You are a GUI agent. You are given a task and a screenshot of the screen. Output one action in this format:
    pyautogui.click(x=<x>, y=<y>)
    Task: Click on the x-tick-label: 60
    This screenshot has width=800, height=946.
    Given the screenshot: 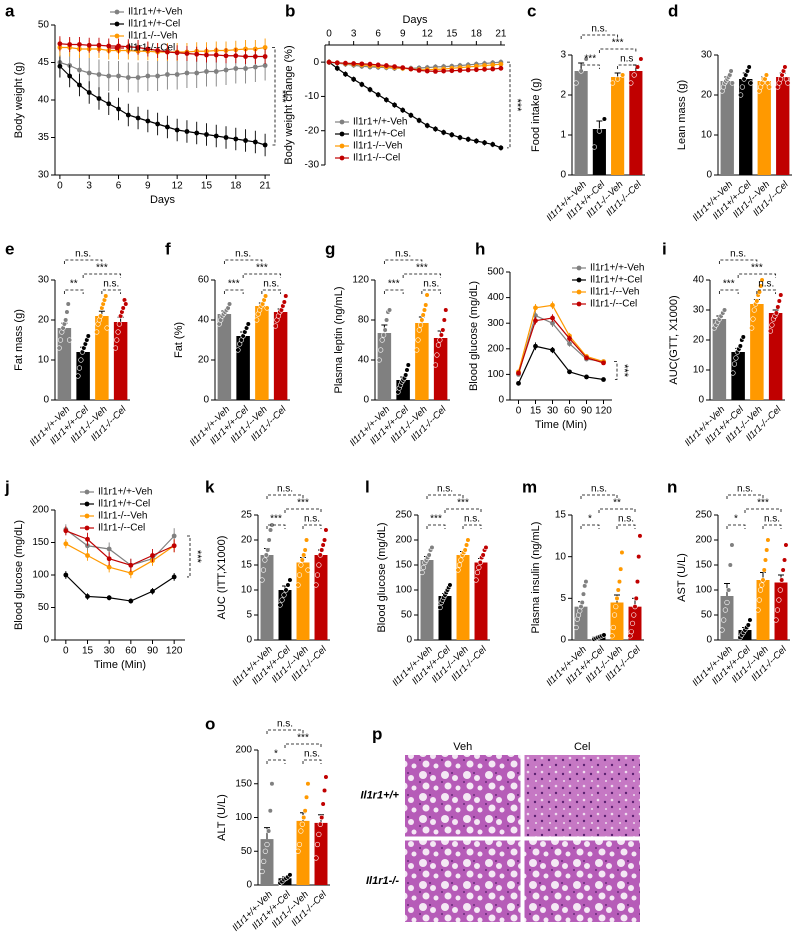 What is the action you would take?
    pyautogui.click(x=570, y=411)
    